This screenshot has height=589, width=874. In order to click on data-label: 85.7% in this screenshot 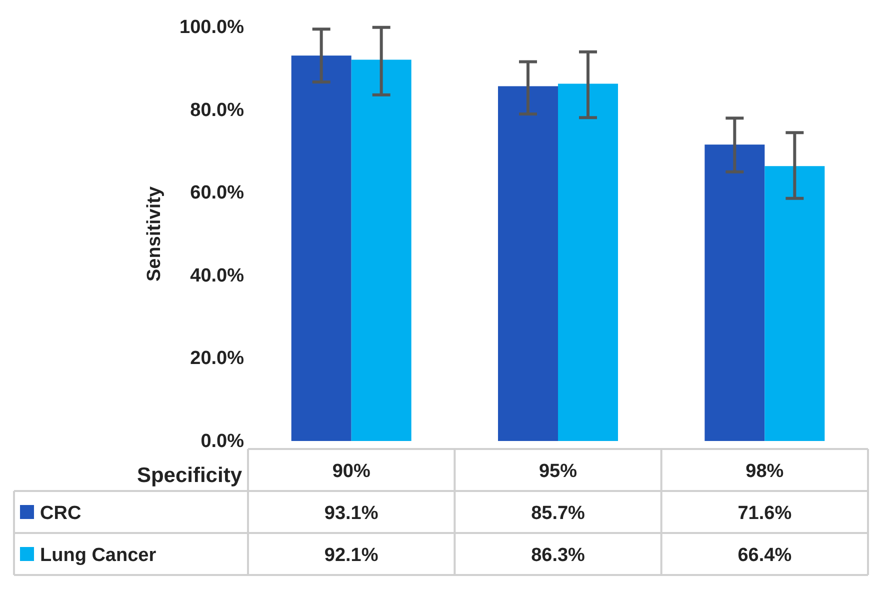, I will do `click(558, 513)`.